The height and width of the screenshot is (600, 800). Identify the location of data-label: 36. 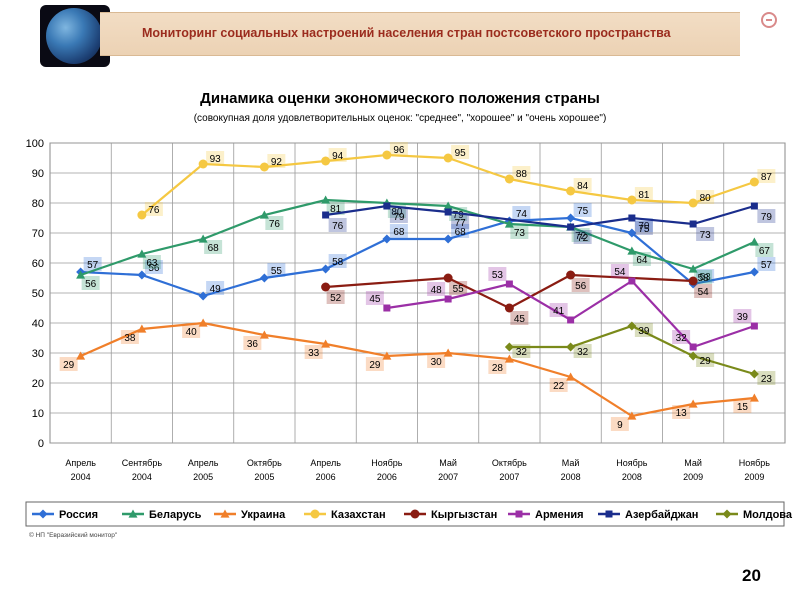
(253, 344).